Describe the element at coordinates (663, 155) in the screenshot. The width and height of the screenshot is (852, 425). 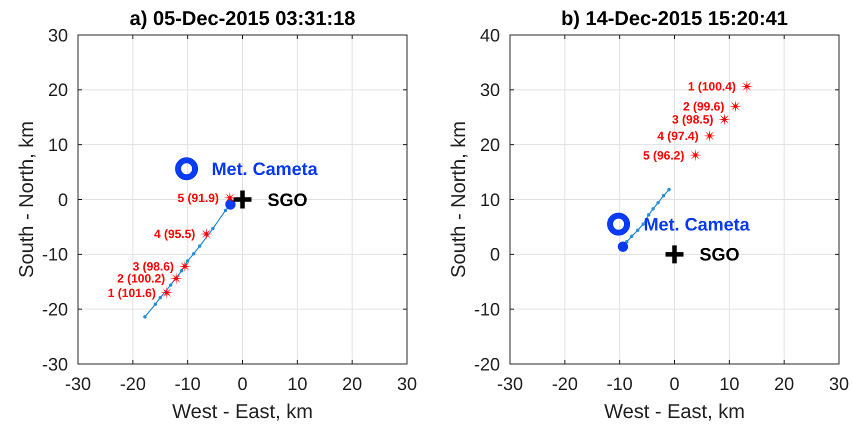
I see `data-label: 5 (96.2)` at that location.